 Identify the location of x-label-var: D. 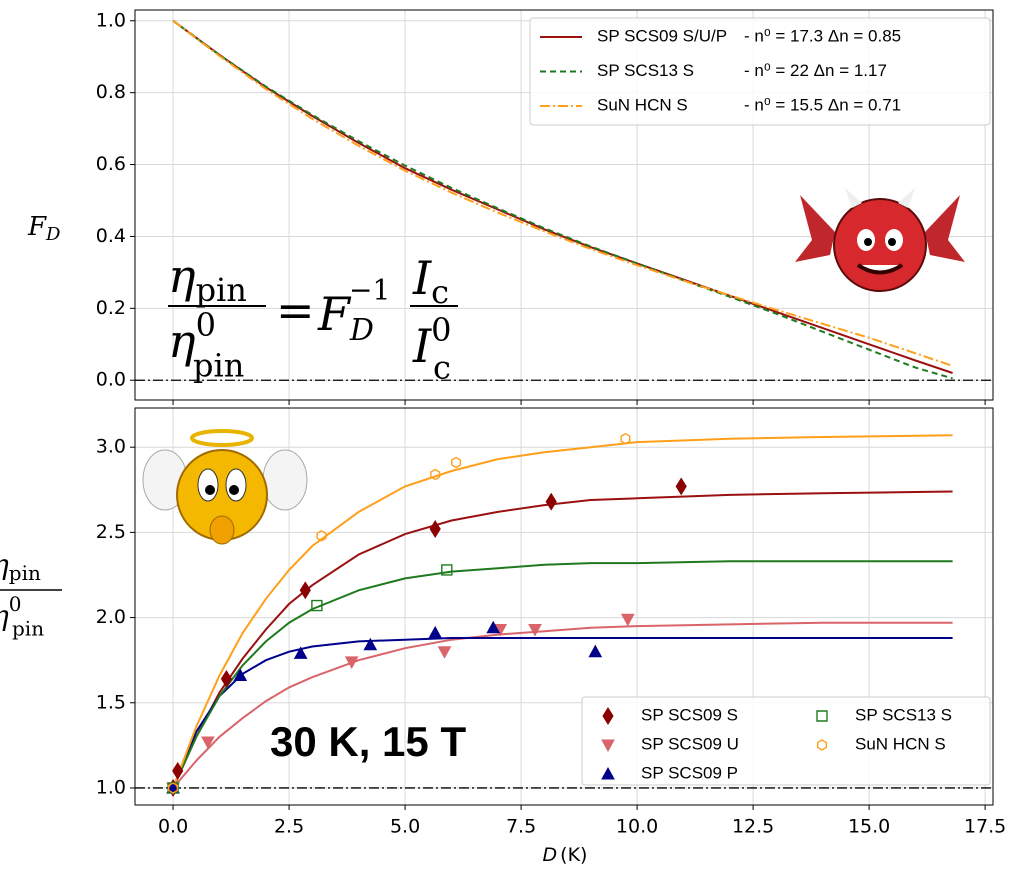
(550, 855).